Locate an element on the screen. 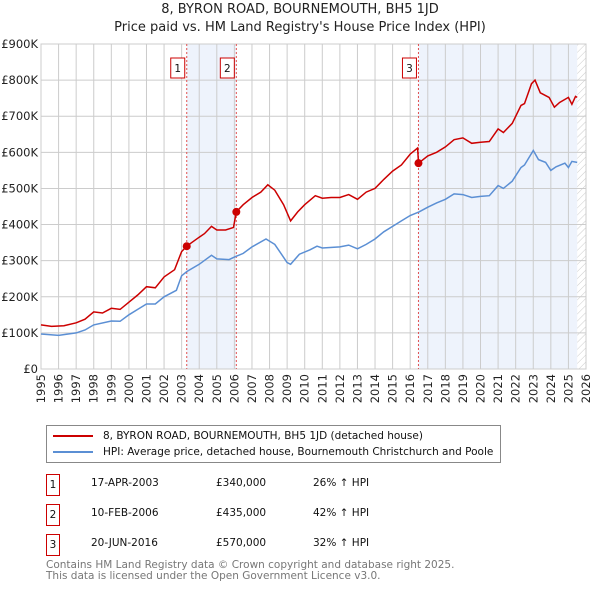  x-tick-label: 2020 is located at coordinates (481, 388).